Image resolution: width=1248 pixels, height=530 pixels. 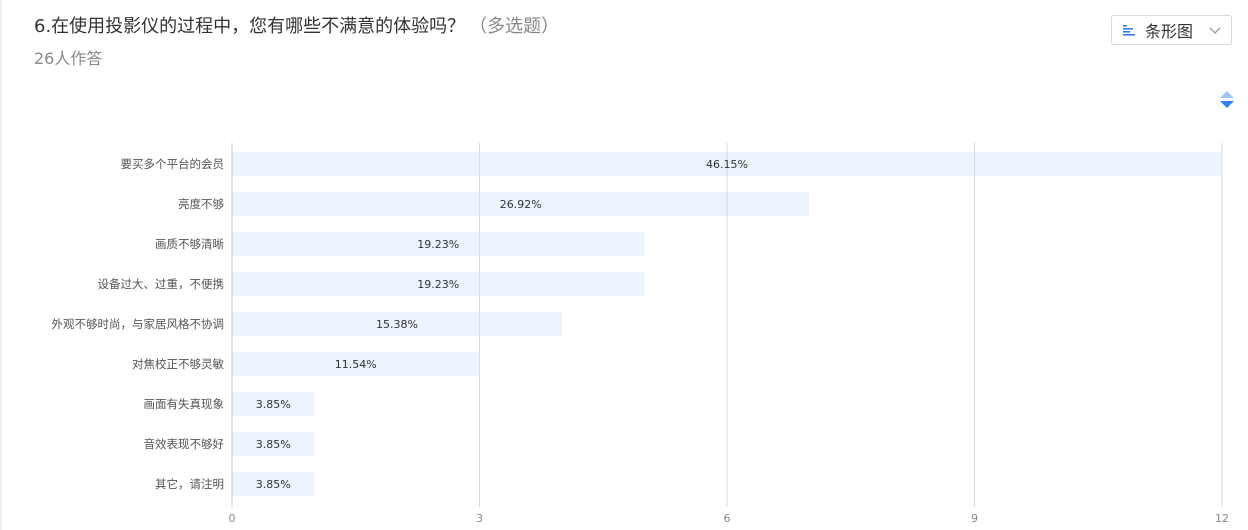 What do you see at coordinates (184, 404) in the screenshot?
I see `category-label: 画面有失真现象` at bounding box center [184, 404].